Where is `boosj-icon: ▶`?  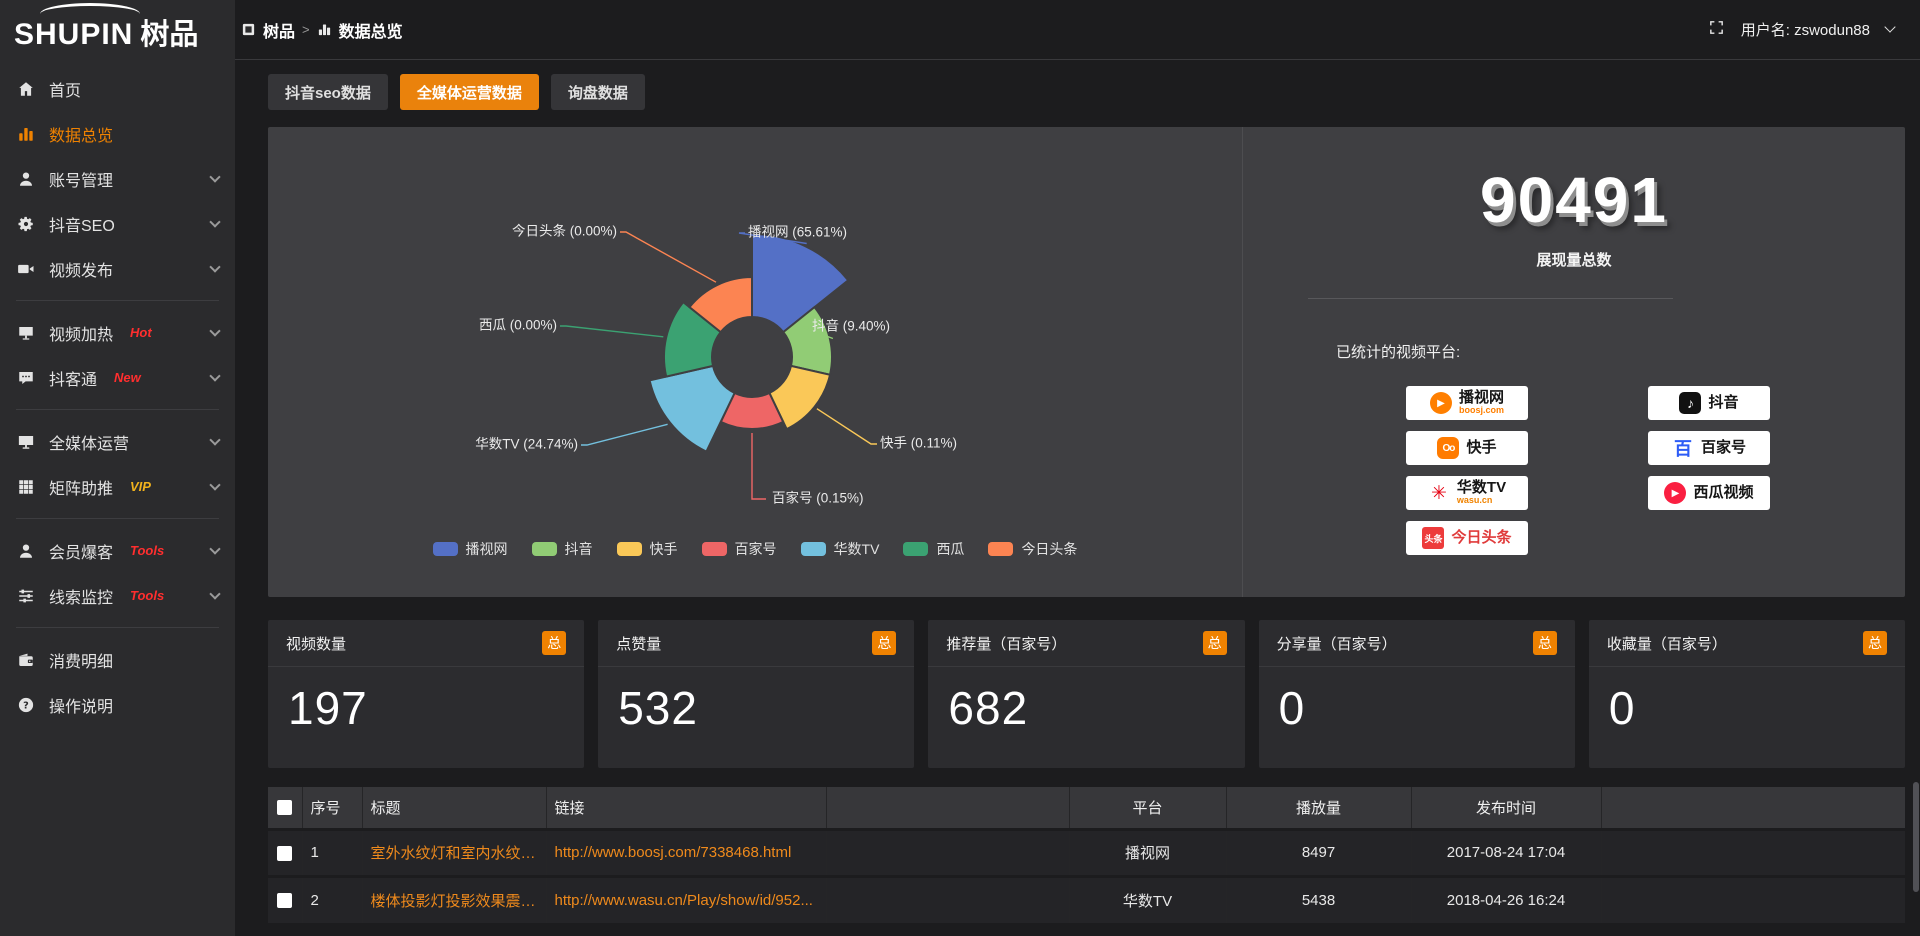
boosj-icon: ▶ is located at coordinates (1440, 403).